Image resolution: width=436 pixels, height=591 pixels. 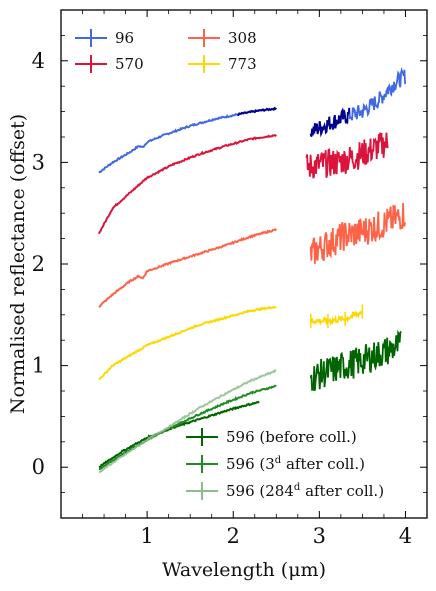 I want to click on legend-entry-top-0: 96, so click(x=104, y=38).